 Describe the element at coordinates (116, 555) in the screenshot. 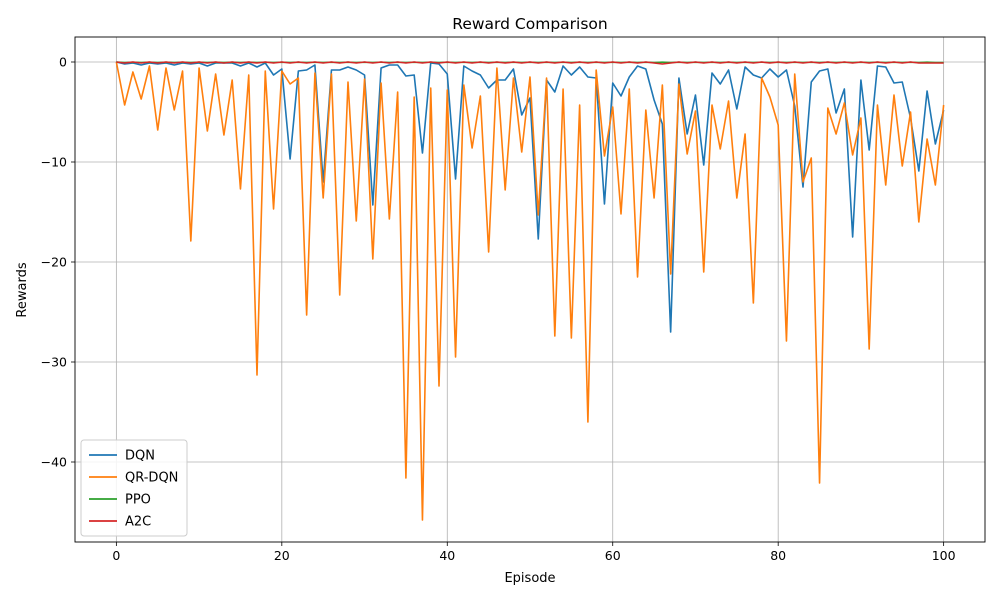

I see `x-tick-label: 0` at that location.